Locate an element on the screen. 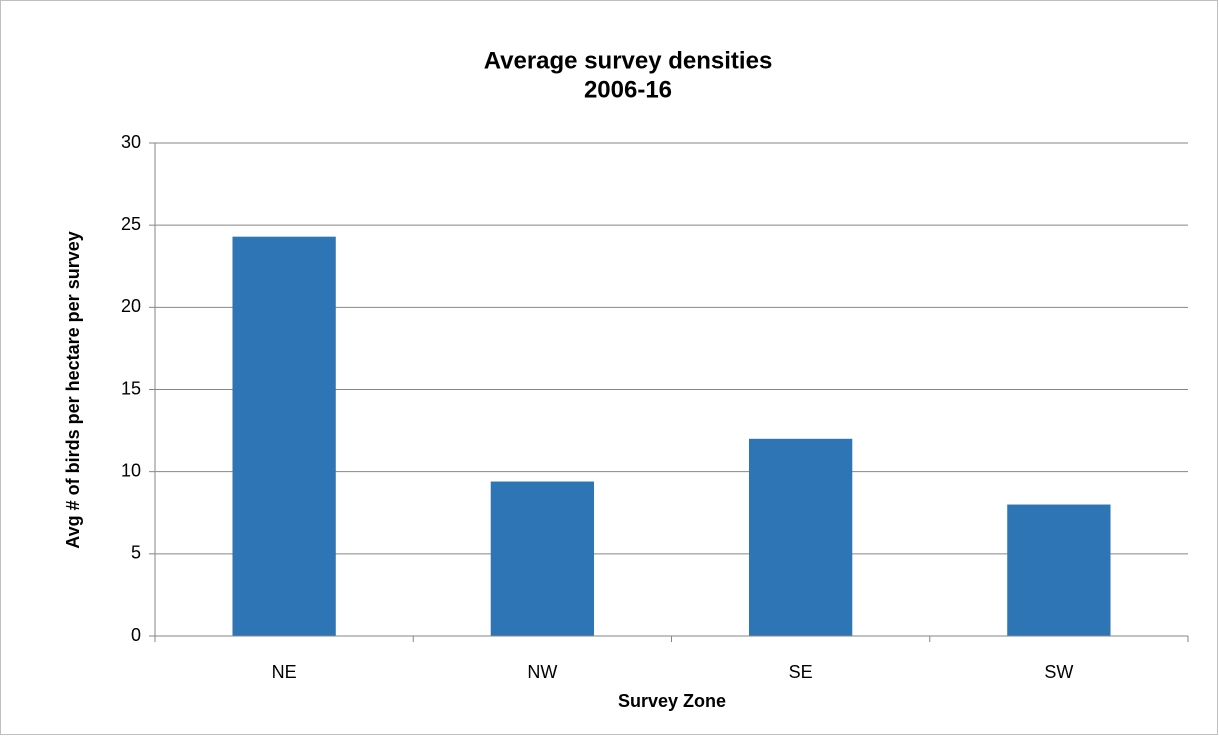  y-tick-label: 5 is located at coordinates (136, 553).